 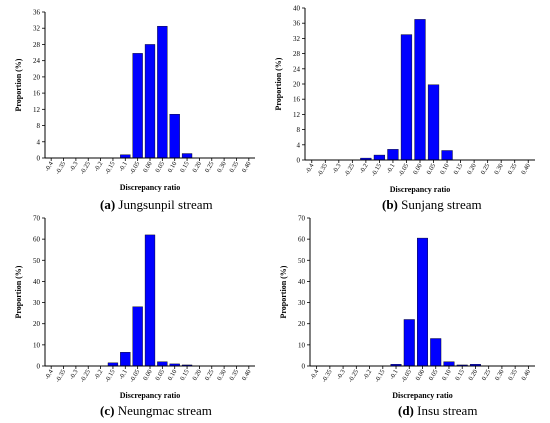 What do you see at coordinates (150, 395) in the screenshot?
I see `x-axis-title-c: Discrepancy ratio` at bounding box center [150, 395].